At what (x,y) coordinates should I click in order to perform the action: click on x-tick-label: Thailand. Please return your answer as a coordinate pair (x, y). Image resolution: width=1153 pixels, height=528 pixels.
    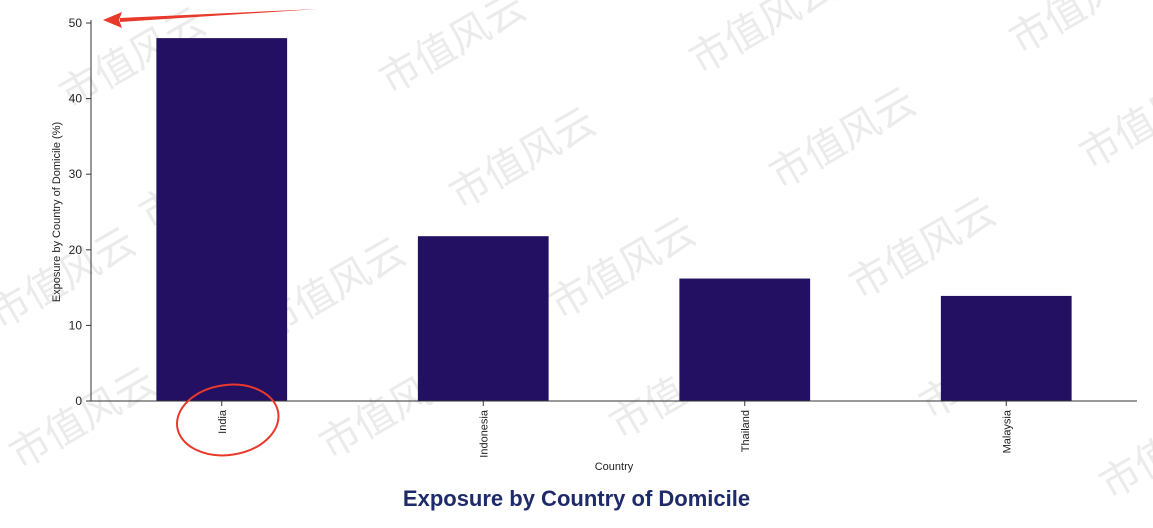
    Looking at the image, I should click on (746, 431).